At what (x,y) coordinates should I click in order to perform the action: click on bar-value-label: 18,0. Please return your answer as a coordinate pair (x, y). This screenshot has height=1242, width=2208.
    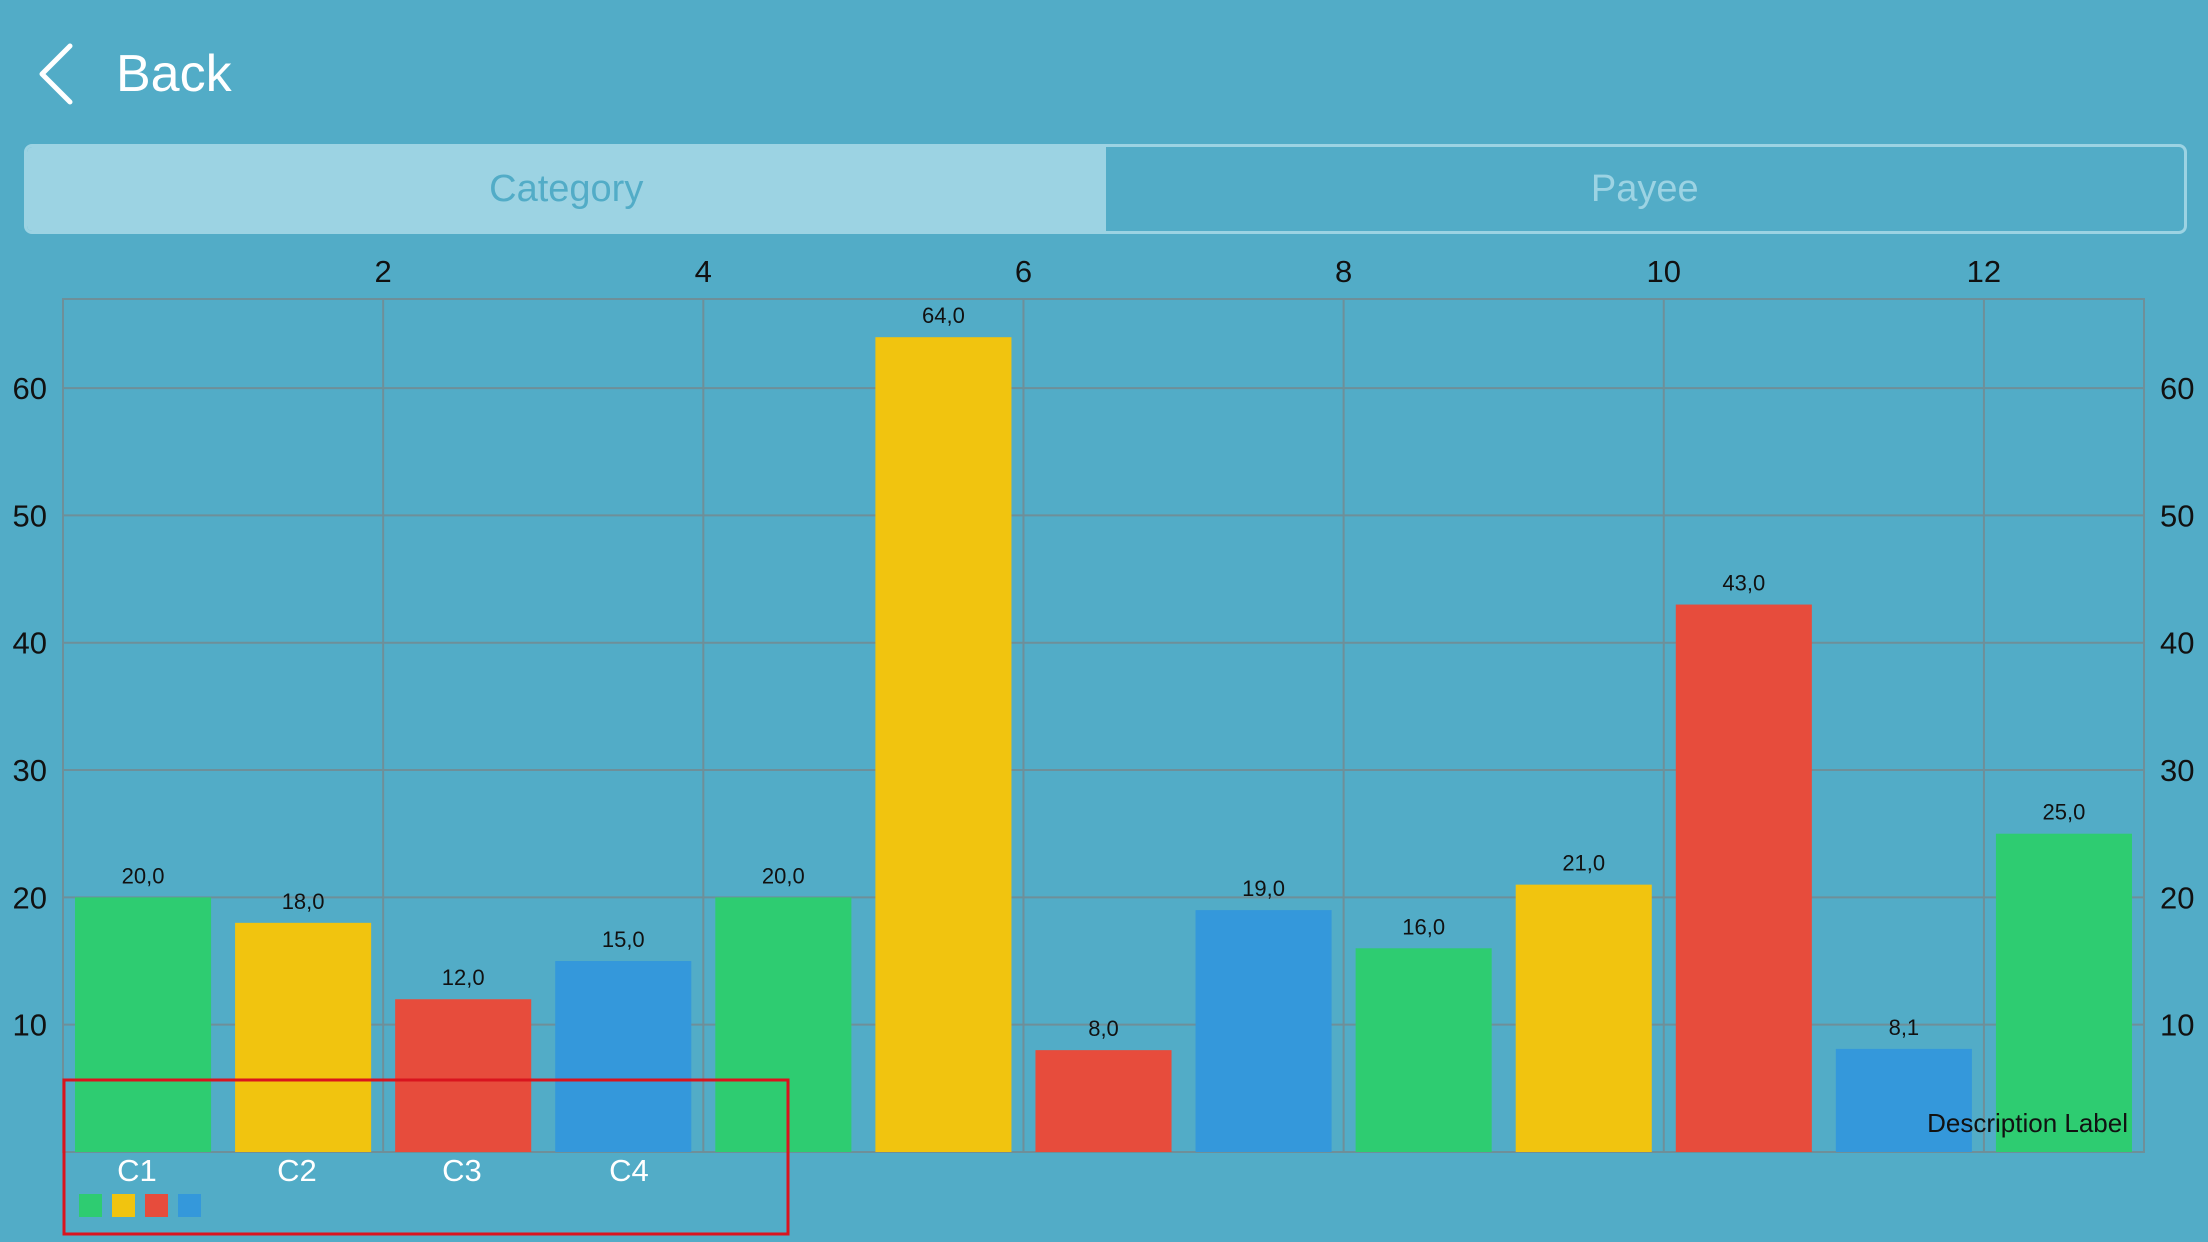
    Looking at the image, I should click on (303, 901).